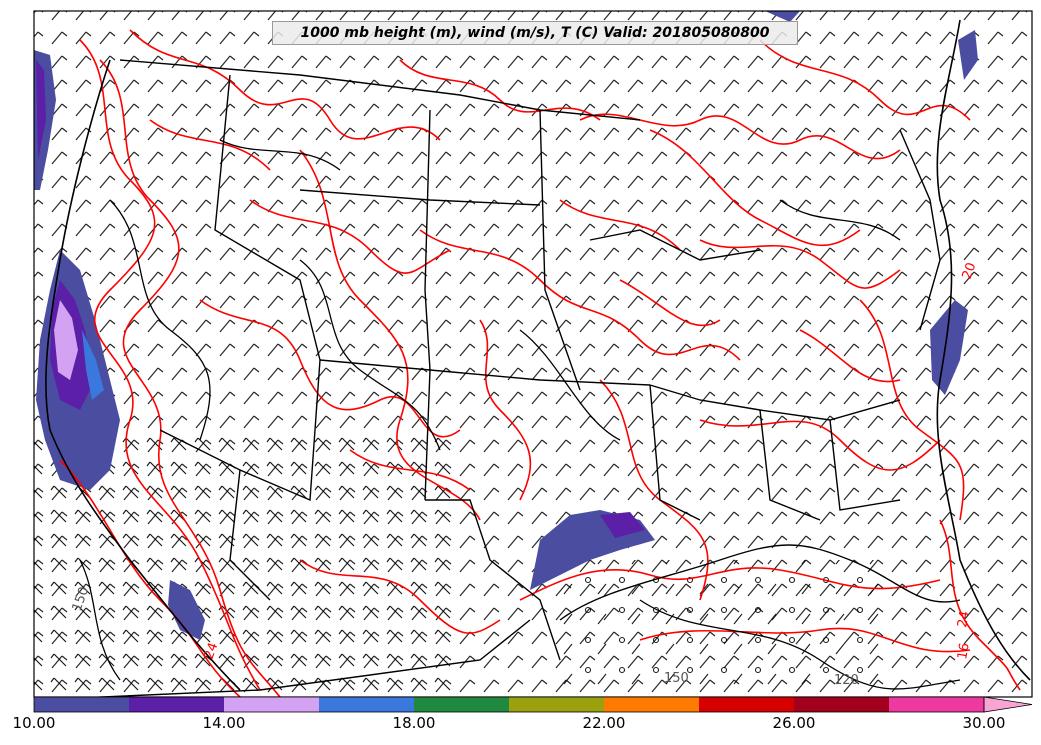 Image resolution: width=1041 pixels, height=745 pixels. I want to click on contour-label: 20, so click(970, 271).